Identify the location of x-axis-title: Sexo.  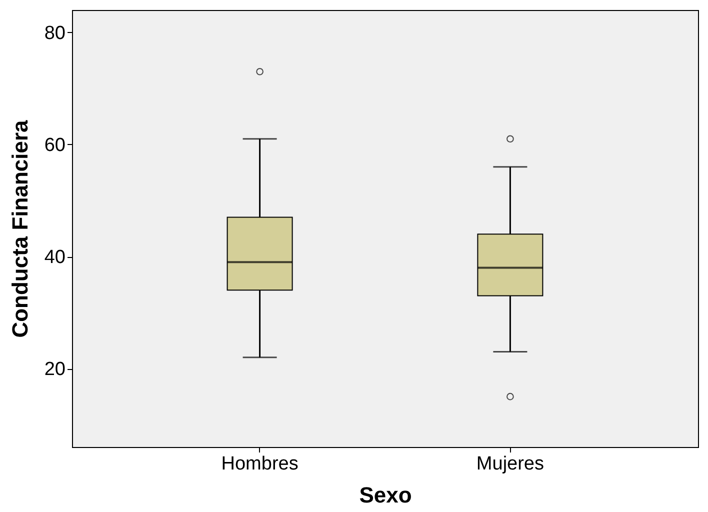
(385, 495).